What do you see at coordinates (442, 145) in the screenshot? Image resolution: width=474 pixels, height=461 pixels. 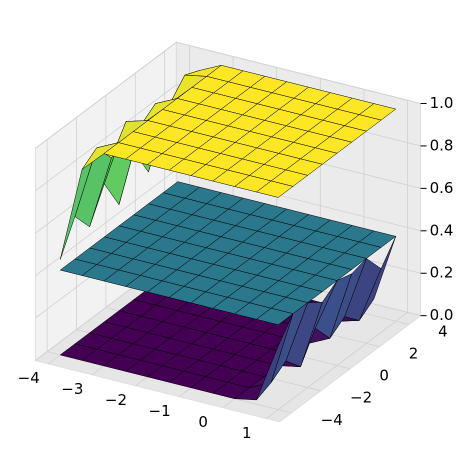 I see `z-tick-label: 0.8` at bounding box center [442, 145].